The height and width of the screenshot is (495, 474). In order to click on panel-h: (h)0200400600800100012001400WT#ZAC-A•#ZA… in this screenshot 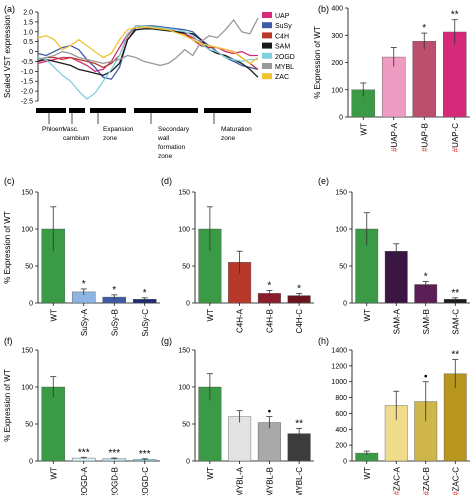, I will do `click(394, 415)`.